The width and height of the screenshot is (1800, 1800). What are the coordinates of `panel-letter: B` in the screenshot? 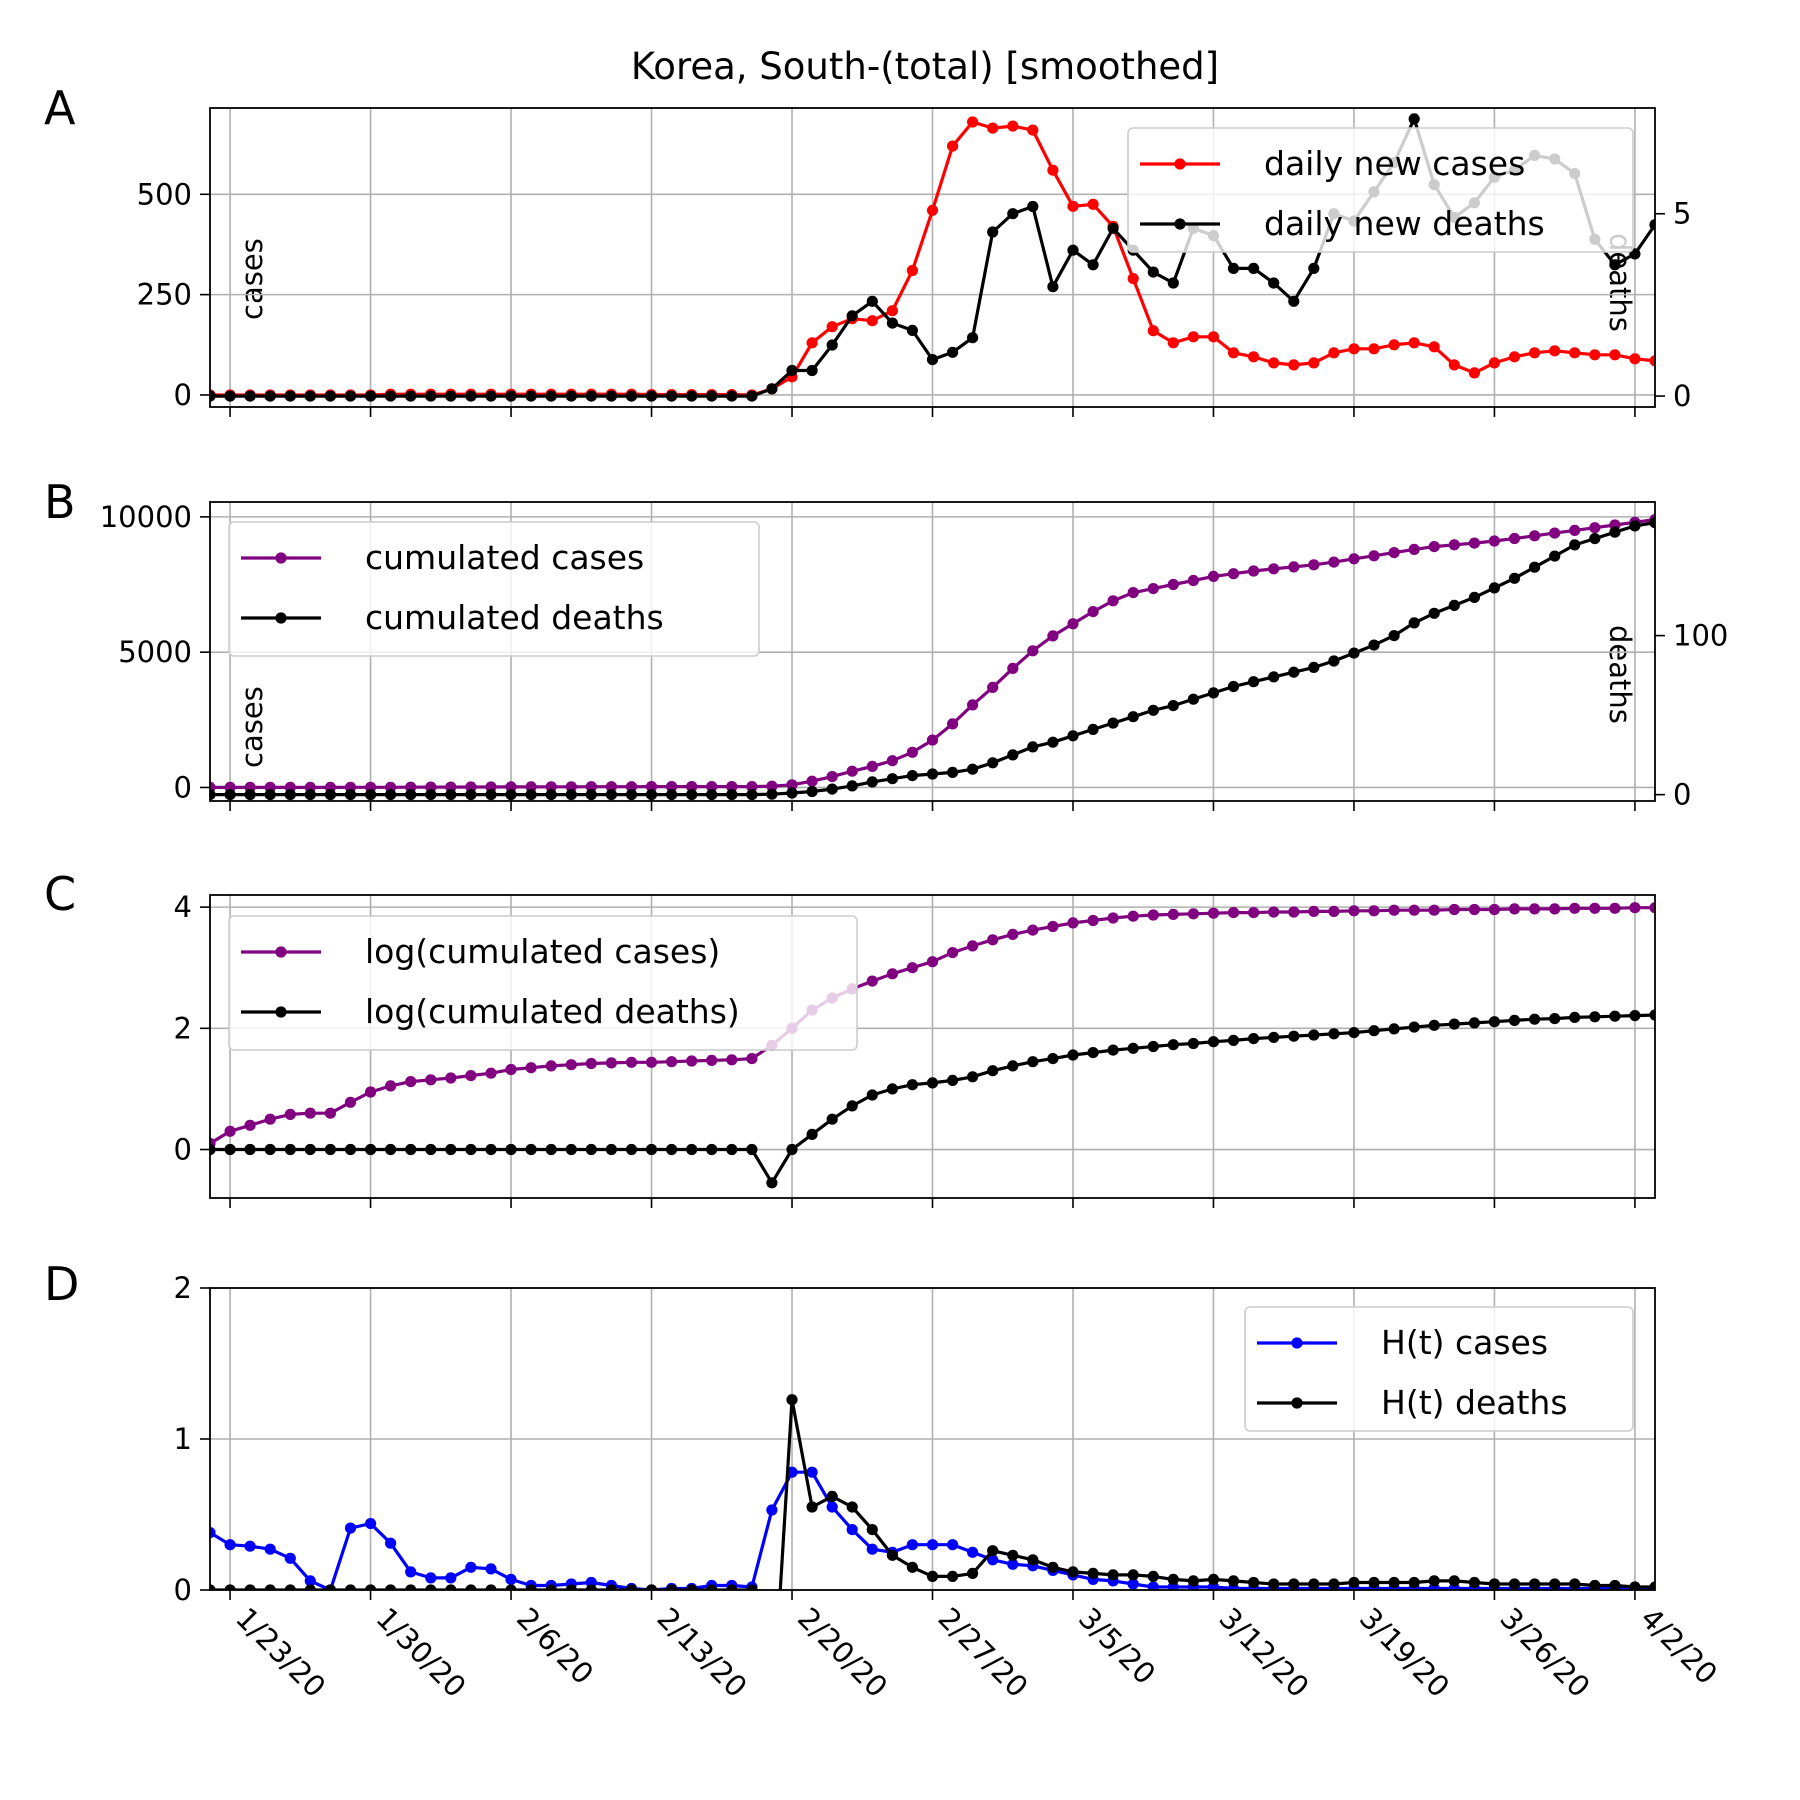 It's located at (60, 502).